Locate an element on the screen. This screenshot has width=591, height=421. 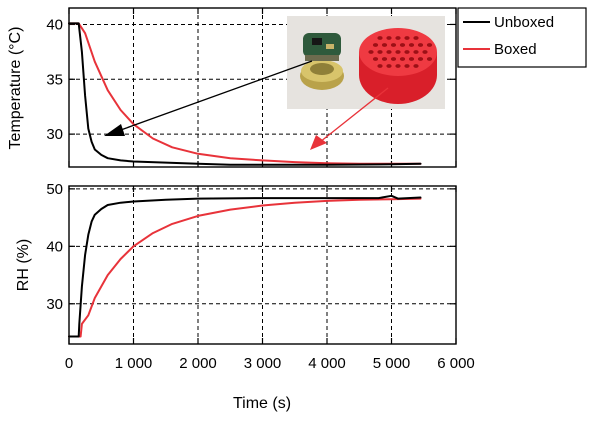
sensor-photo-inset is located at coordinates (366, 62).